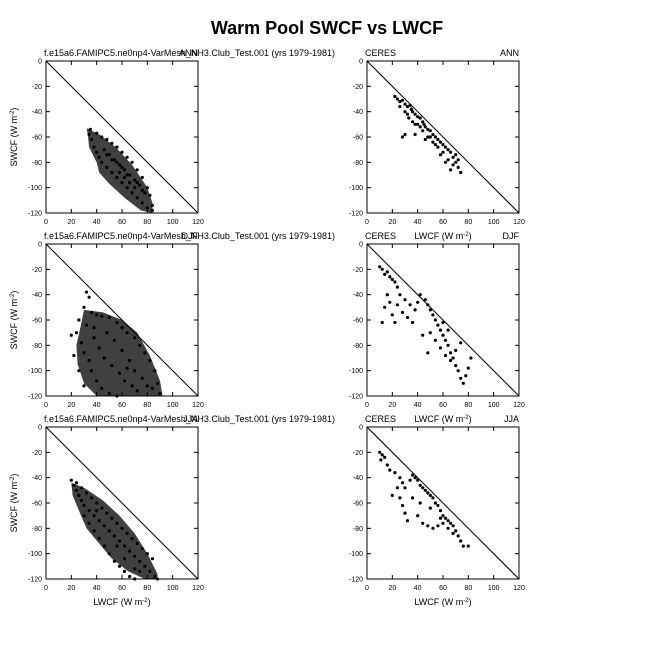 This screenshot has height=654, width=654. What do you see at coordinates (509, 53) in the screenshot?
I see `panel-right-label: ANN` at bounding box center [509, 53].